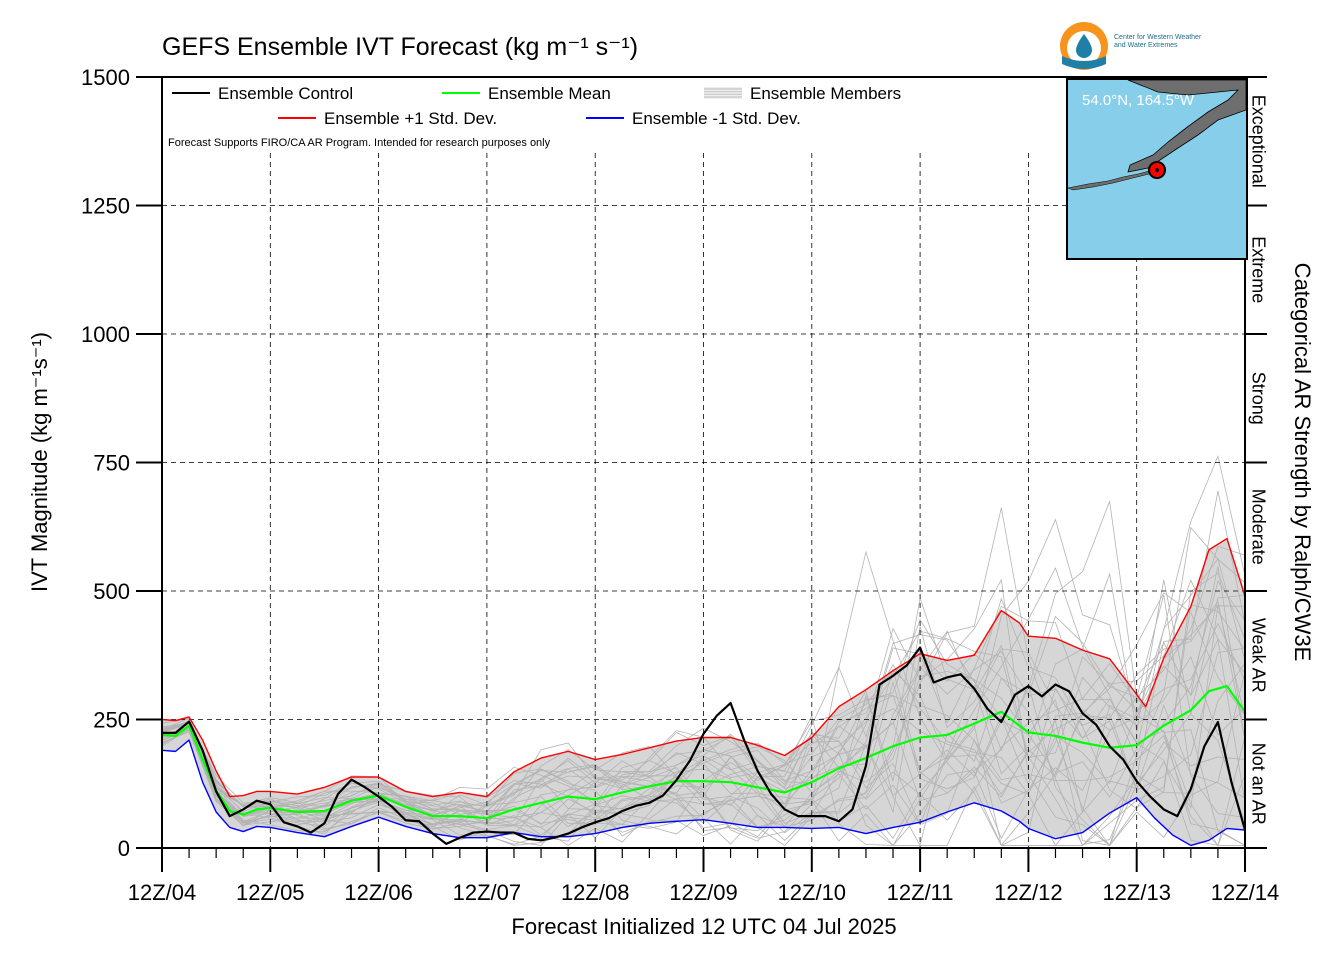 This screenshot has width=1336, height=962. What do you see at coordinates (1084, 46) in the screenshot?
I see `cw3e-logo-icon` at bounding box center [1084, 46].